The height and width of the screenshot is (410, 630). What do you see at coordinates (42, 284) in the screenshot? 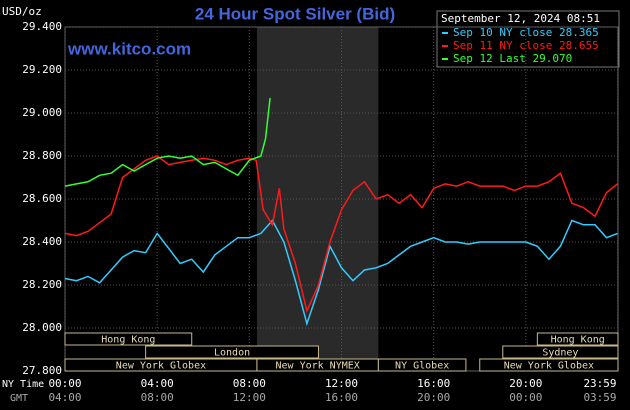
I see `y-tick-label: 28.200` at bounding box center [42, 284].